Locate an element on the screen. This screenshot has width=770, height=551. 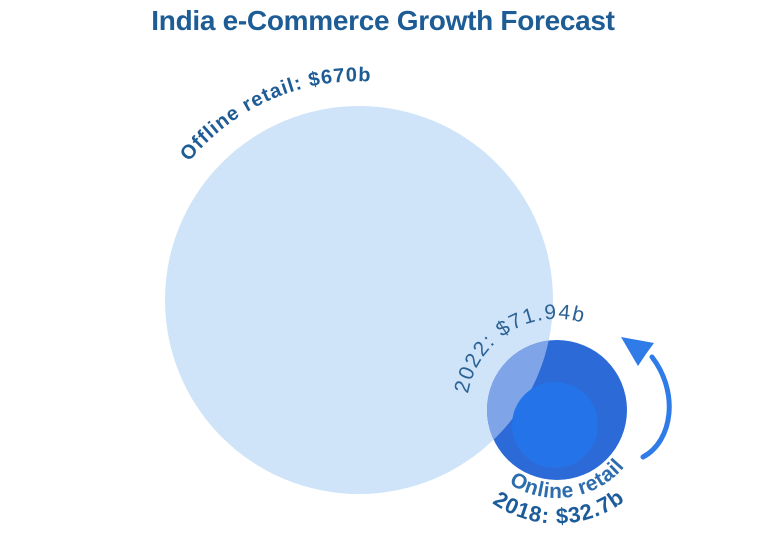
growth-arrow is located at coordinates (656, 407).